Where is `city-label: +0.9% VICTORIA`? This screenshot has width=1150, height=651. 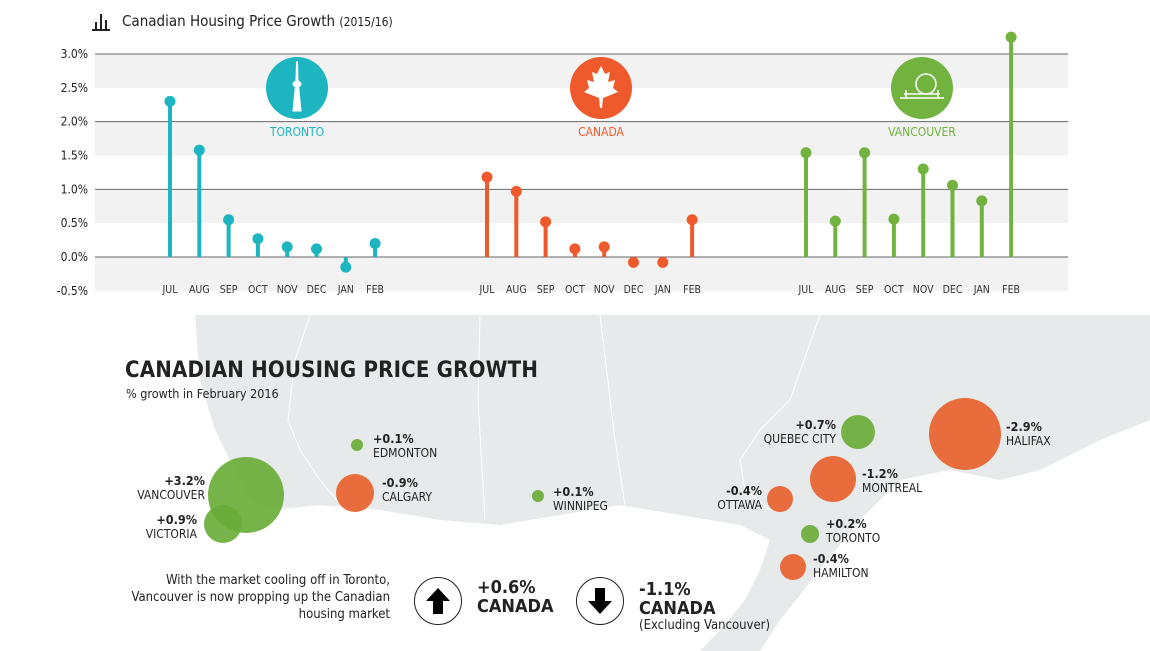
city-label: +0.9% VICTORIA is located at coordinates (171, 527).